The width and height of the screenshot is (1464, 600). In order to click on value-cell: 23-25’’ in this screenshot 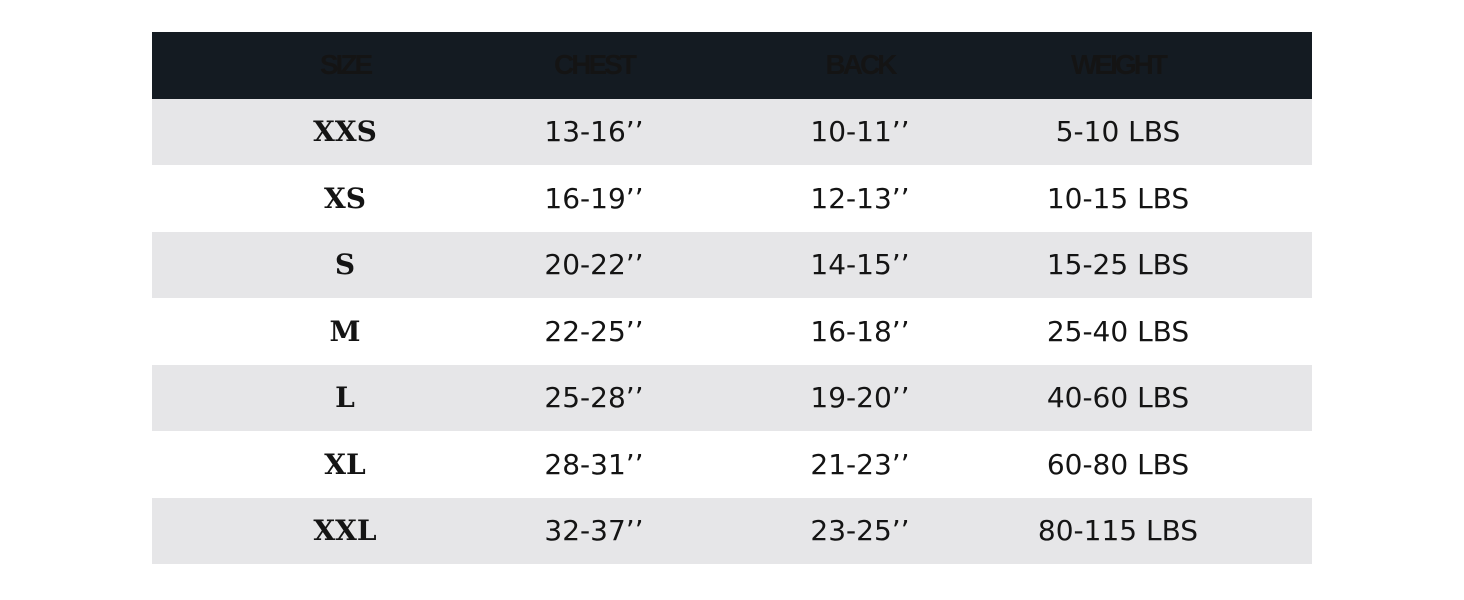, I will do `click(860, 531)`.